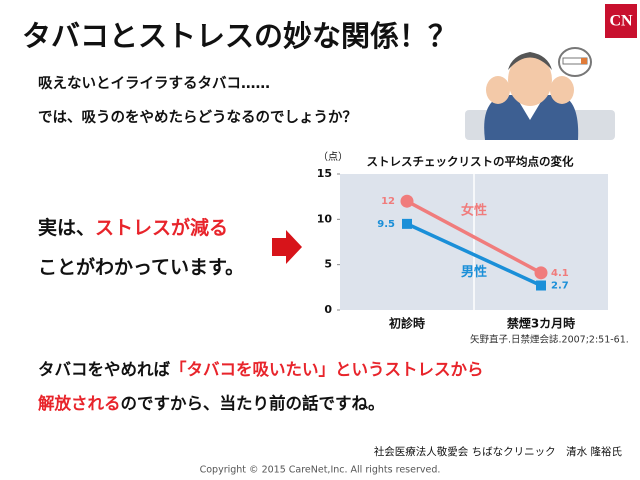  Describe the element at coordinates (541, 323) in the screenshot. I see `x-tick-label: 禁煙3カ月時` at that location.